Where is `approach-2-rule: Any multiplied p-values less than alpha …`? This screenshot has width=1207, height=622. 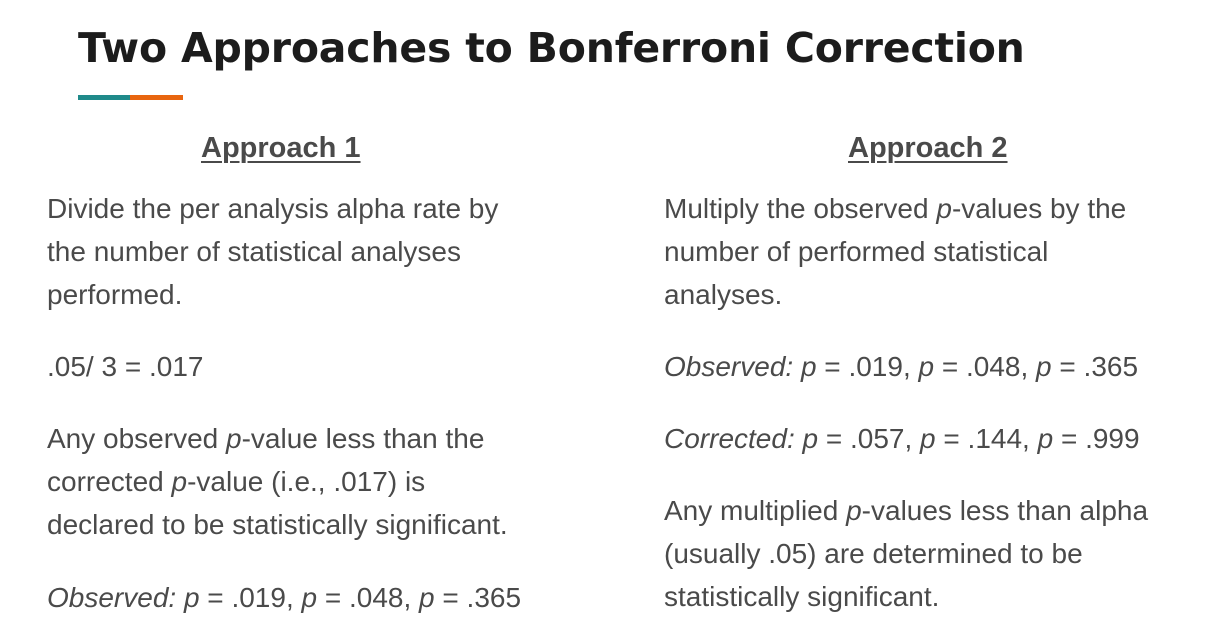
approach-2-rule: Any multiplied p-values less than alpha … is located at coordinates (906, 553).